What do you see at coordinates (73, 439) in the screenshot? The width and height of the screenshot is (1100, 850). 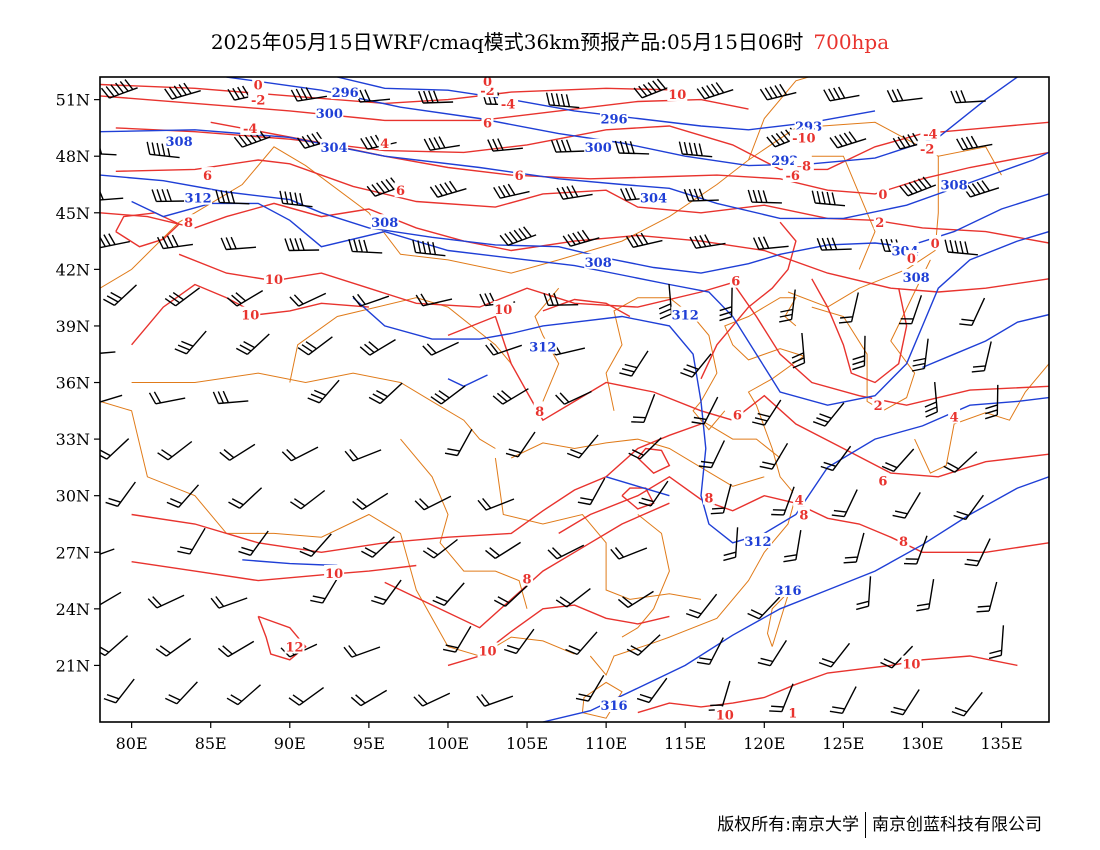 I see `lat-tick-label: 33N` at bounding box center [73, 439].